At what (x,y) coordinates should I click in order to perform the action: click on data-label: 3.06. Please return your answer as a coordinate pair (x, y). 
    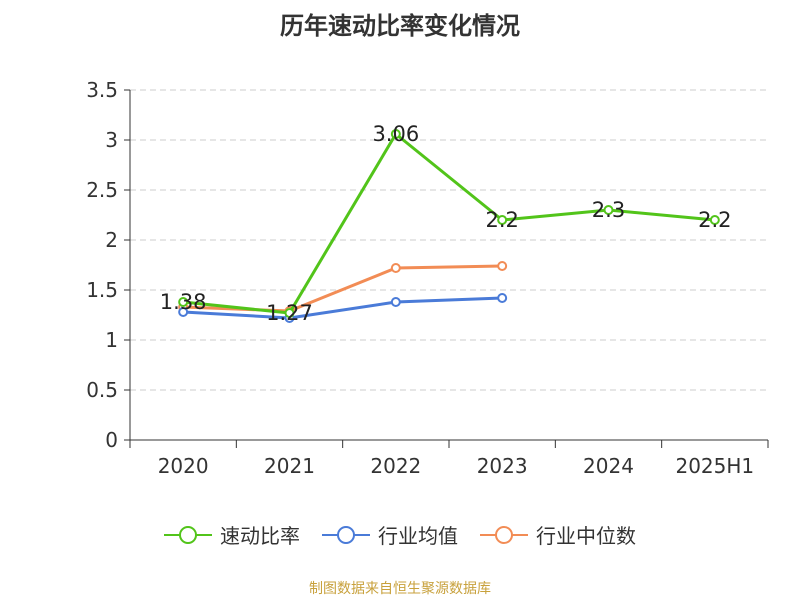
    Looking at the image, I should click on (395, 134).